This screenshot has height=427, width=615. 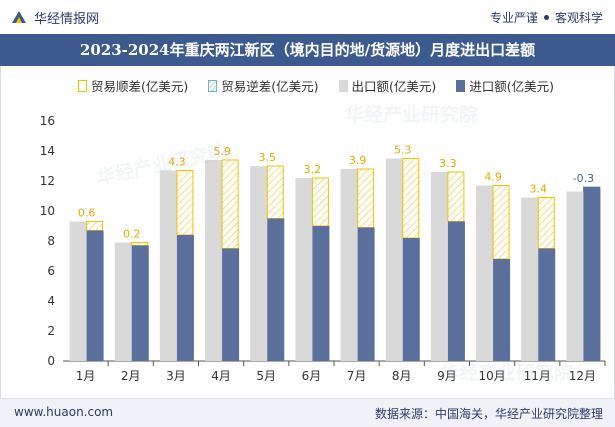 I want to click on legend: 贸易顺差(亿美元) 贸易逆差(亿美元) 出口额(亿美元) 进口额(亿美元), so click(x=316, y=85).